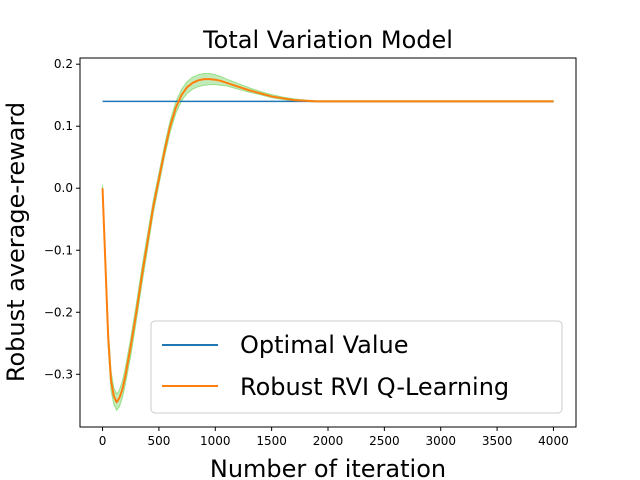 This screenshot has height=480, width=640. Describe the element at coordinates (553, 441) in the screenshot. I see `x-tick-label: 4000` at that location.